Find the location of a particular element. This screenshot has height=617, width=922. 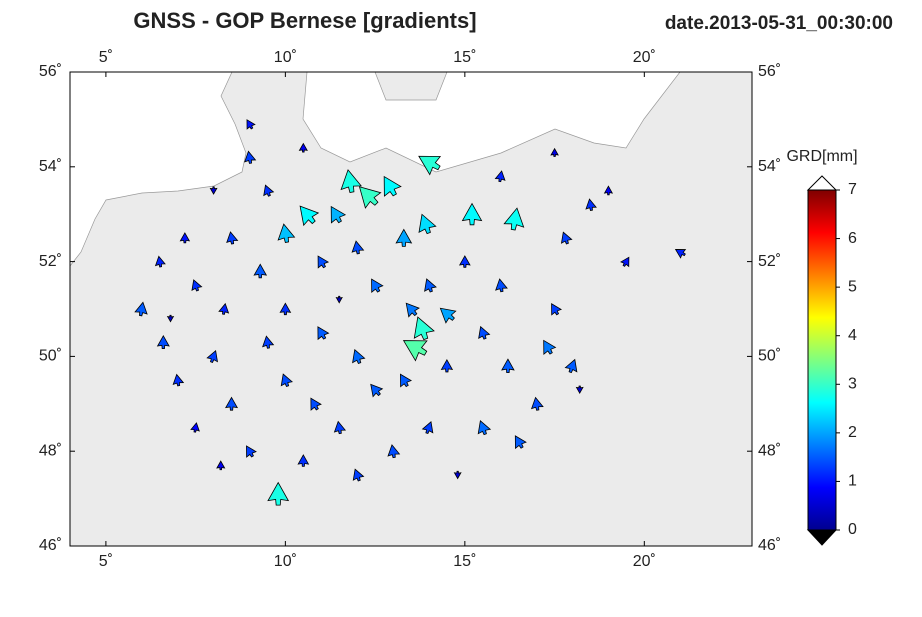

colorbar-tick-label: 3 is located at coordinates (852, 384).